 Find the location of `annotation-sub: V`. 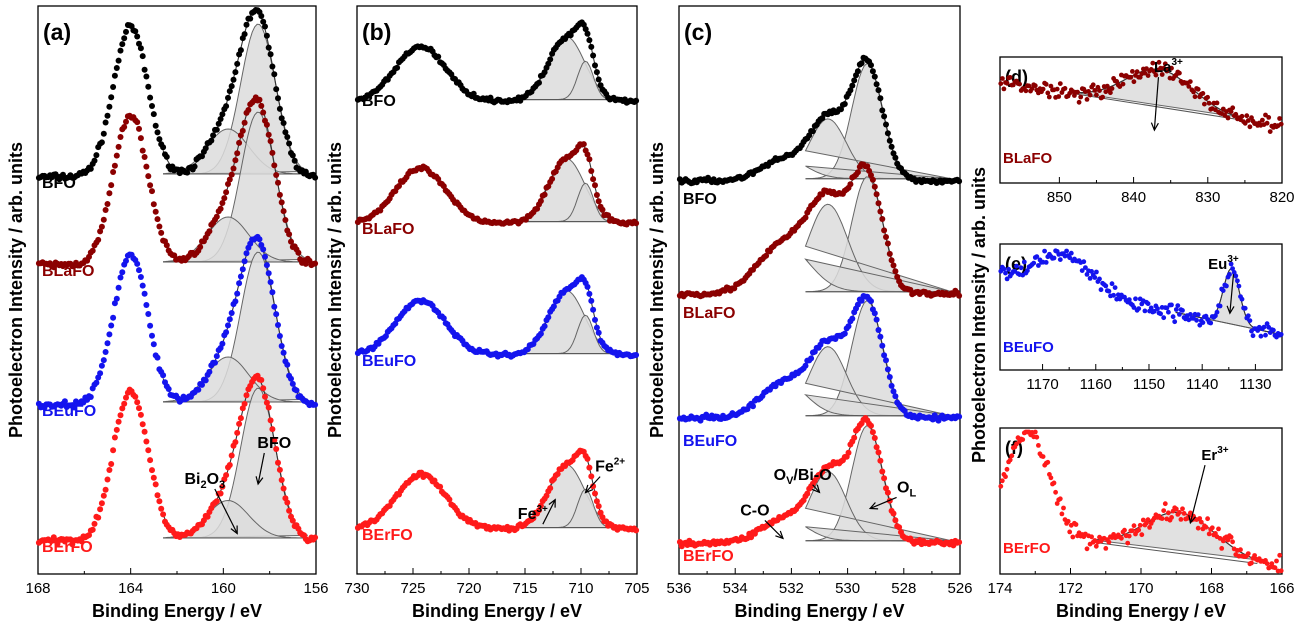

annotation-sub: V is located at coordinates (790, 481).